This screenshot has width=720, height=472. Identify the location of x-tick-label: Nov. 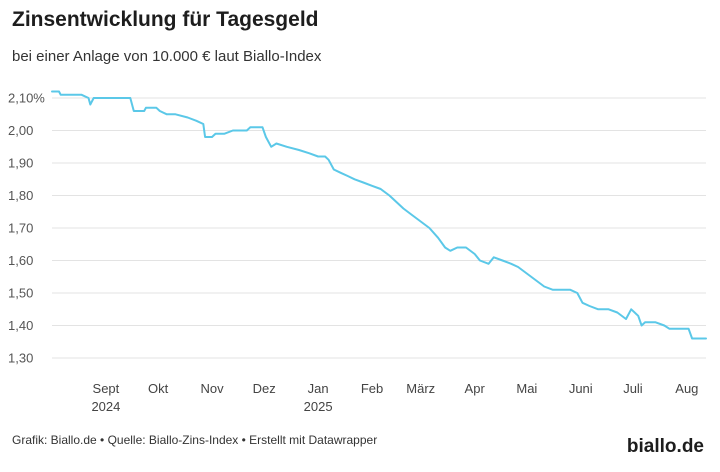
(212, 388).